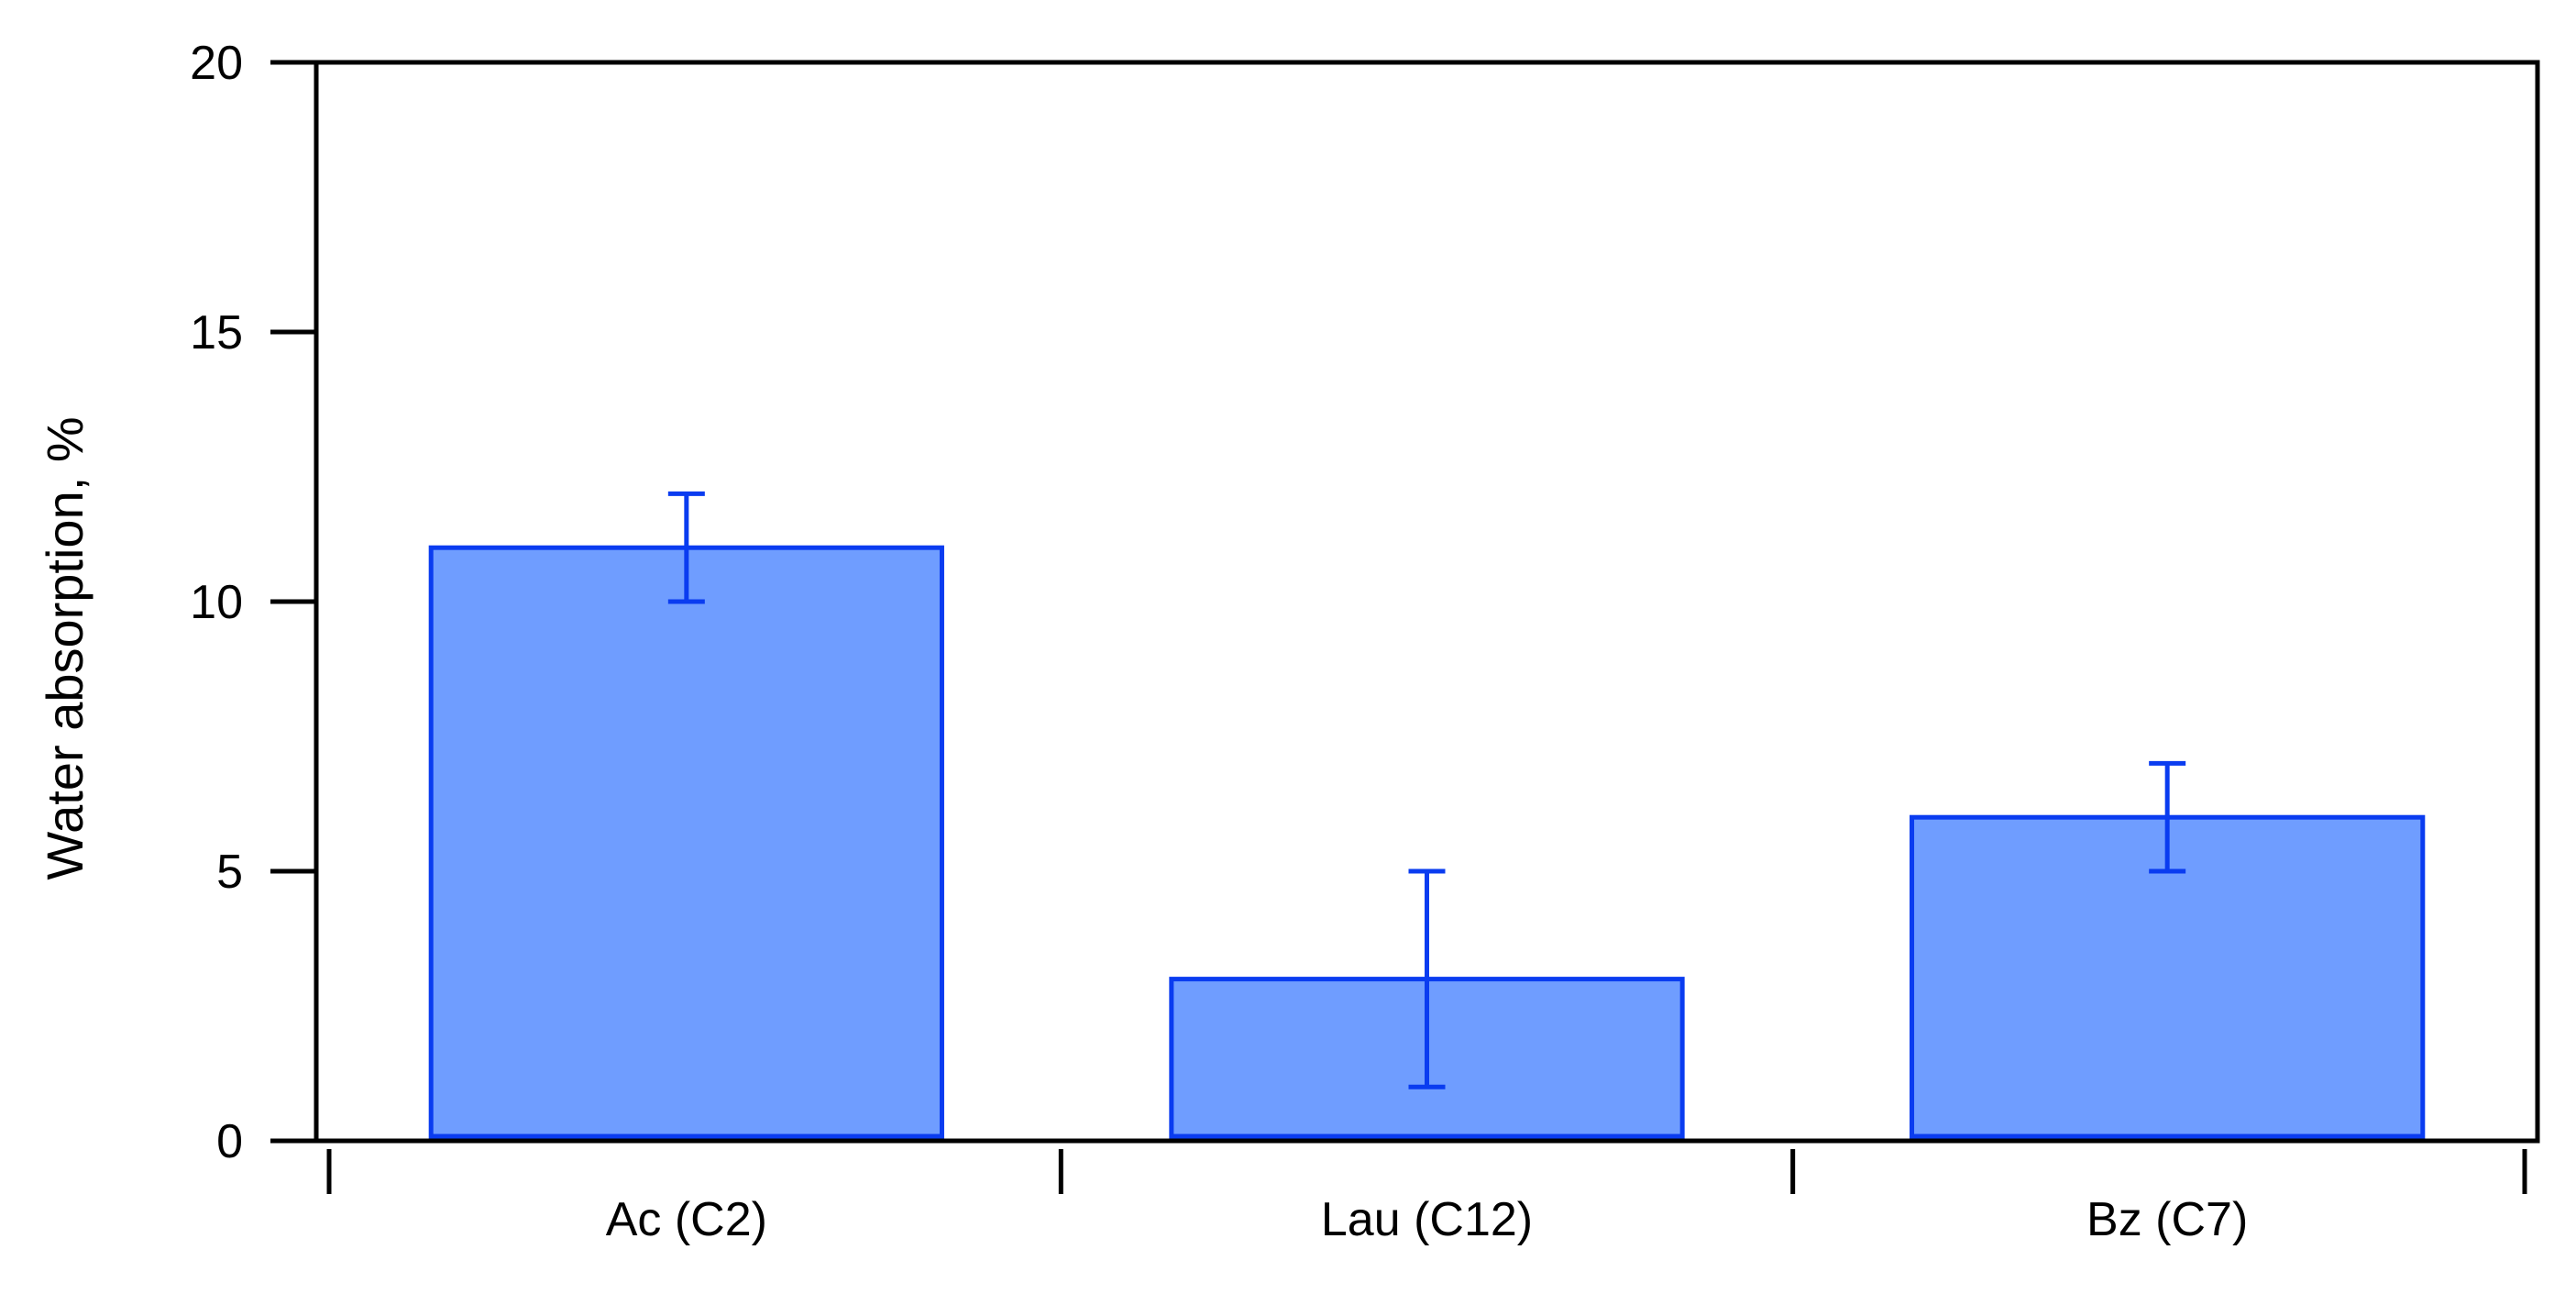 Image resolution: width=2576 pixels, height=1316 pixels. Describe the element at coordinates (216, 333) in the screenshot. I see `y-tick-label: 15` at that location.